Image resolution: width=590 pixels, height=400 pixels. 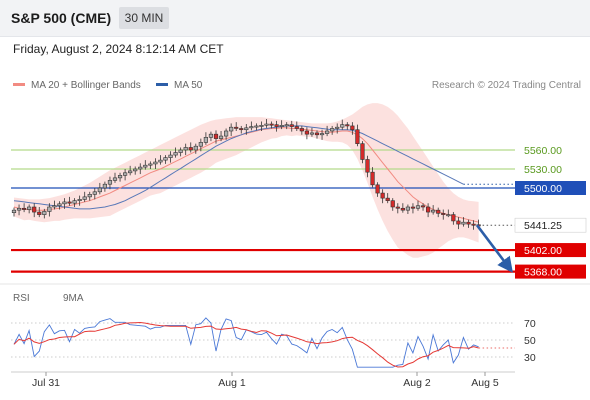 What do you see at coordinates (162, 84) in the screenshot?
I see `ma50-swatch` at bounding box center [162, 84].